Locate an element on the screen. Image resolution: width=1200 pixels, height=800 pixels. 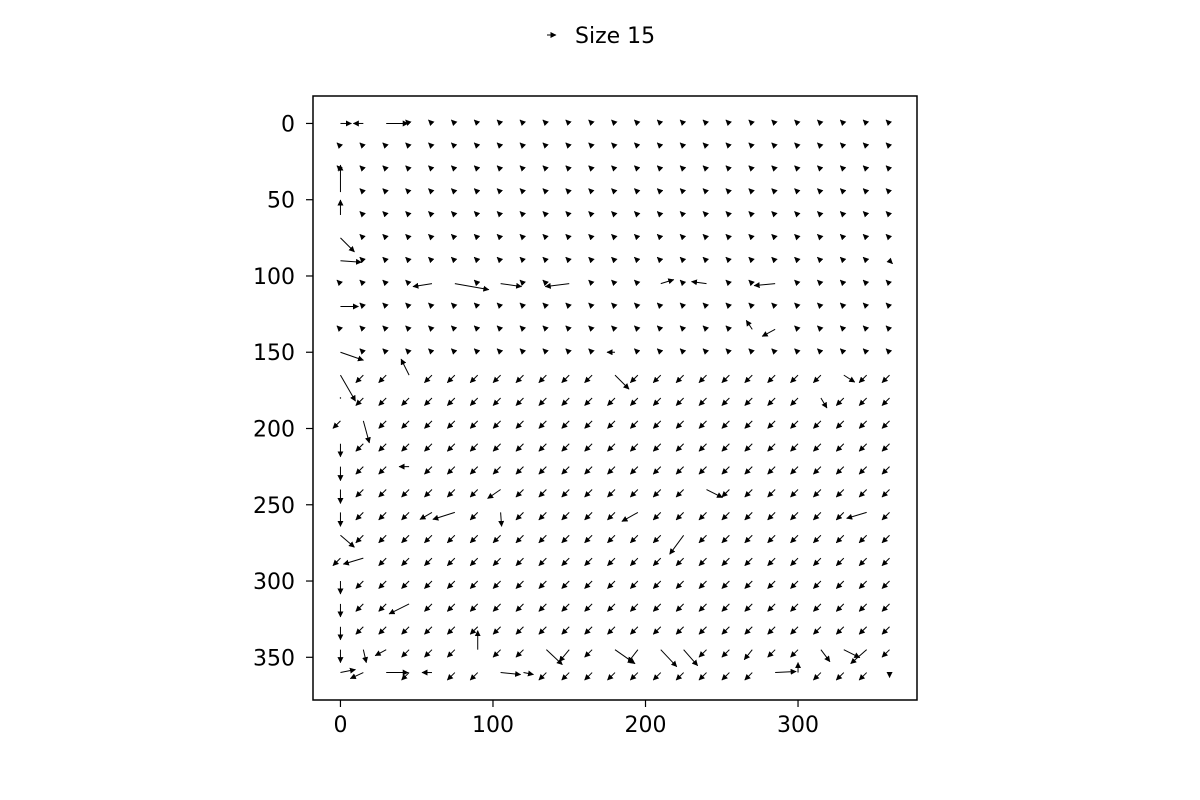
x-axis: 0 100 200 300 is located at coordinates (576, 719).